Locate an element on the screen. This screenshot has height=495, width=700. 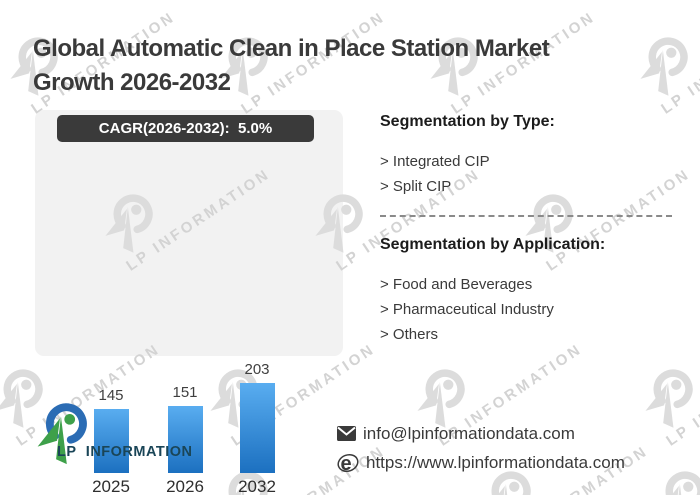
internet-explorer-icon: e is located at coordinates (348, 463).